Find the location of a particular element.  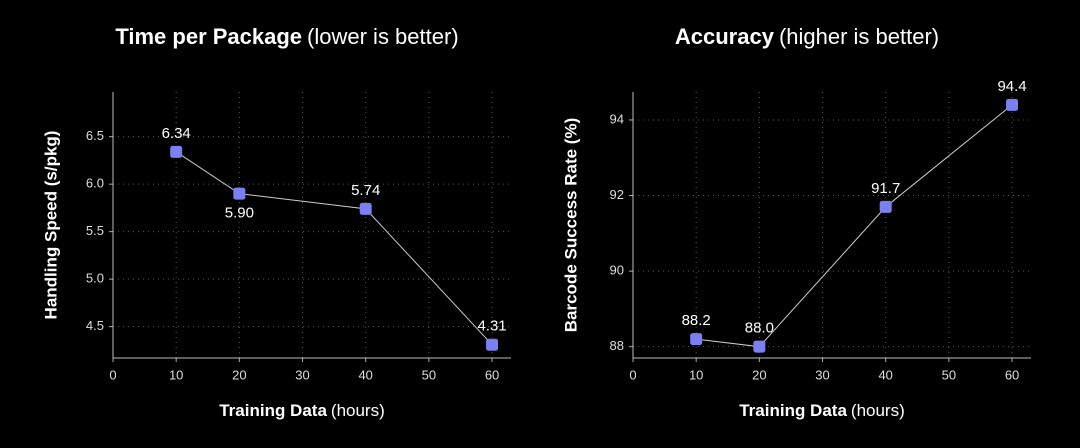

chart-title: Time per Package (lower is better) is located at coordinates (286, 36).